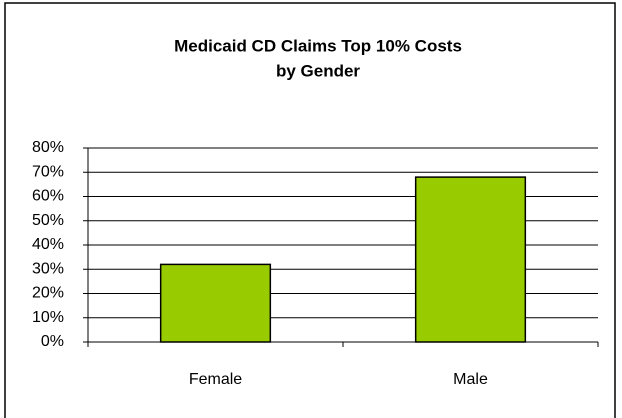  Describe the element at coordinates (470, 379) in the screenshot. I see `x-tick-label: Male` at that location.